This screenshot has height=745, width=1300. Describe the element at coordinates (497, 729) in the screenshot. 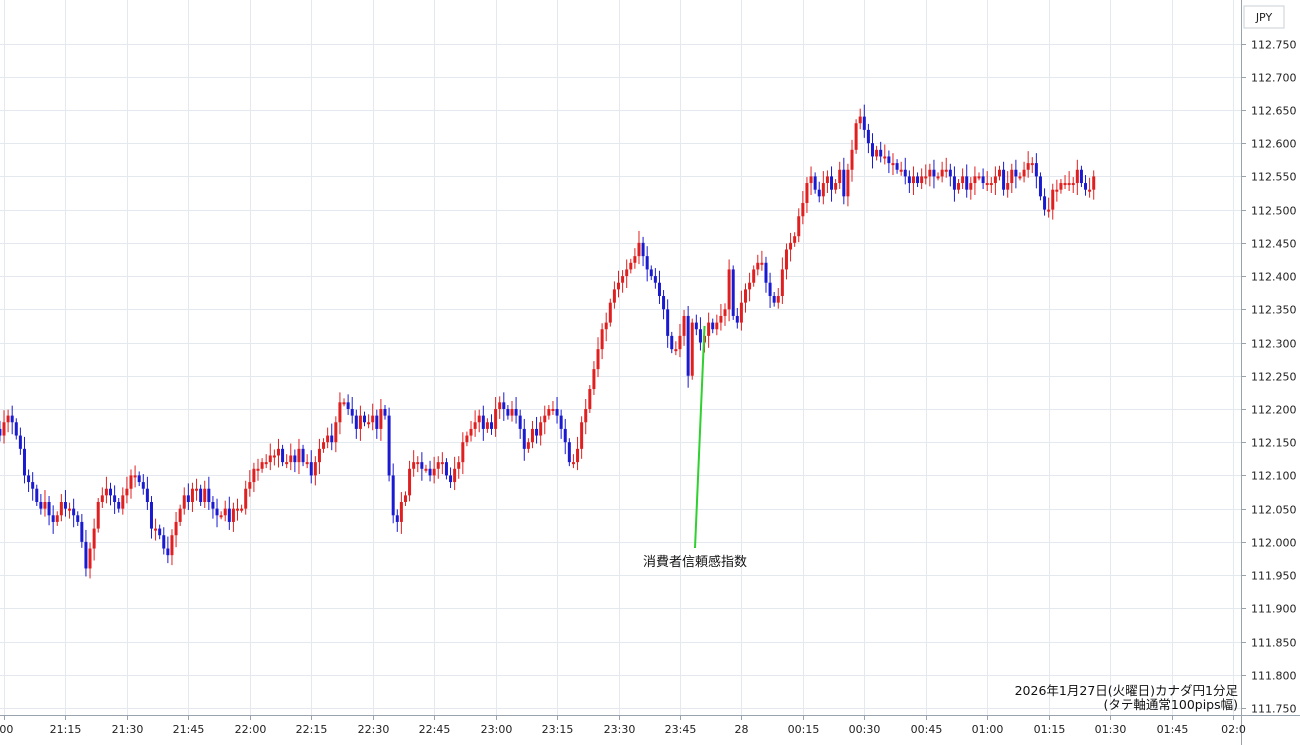

I see `x-tick-label: 23:00` at that location.